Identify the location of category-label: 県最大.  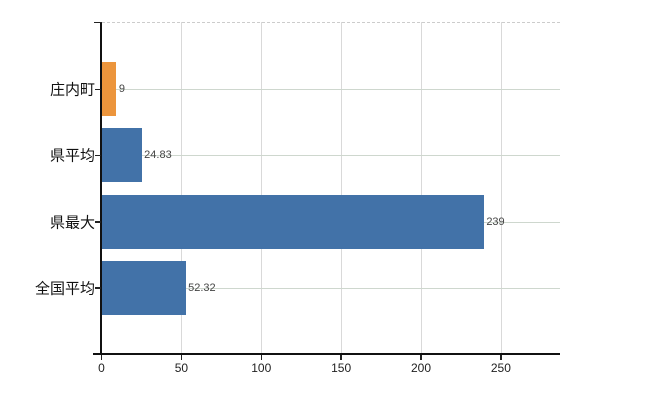
(72, 223).